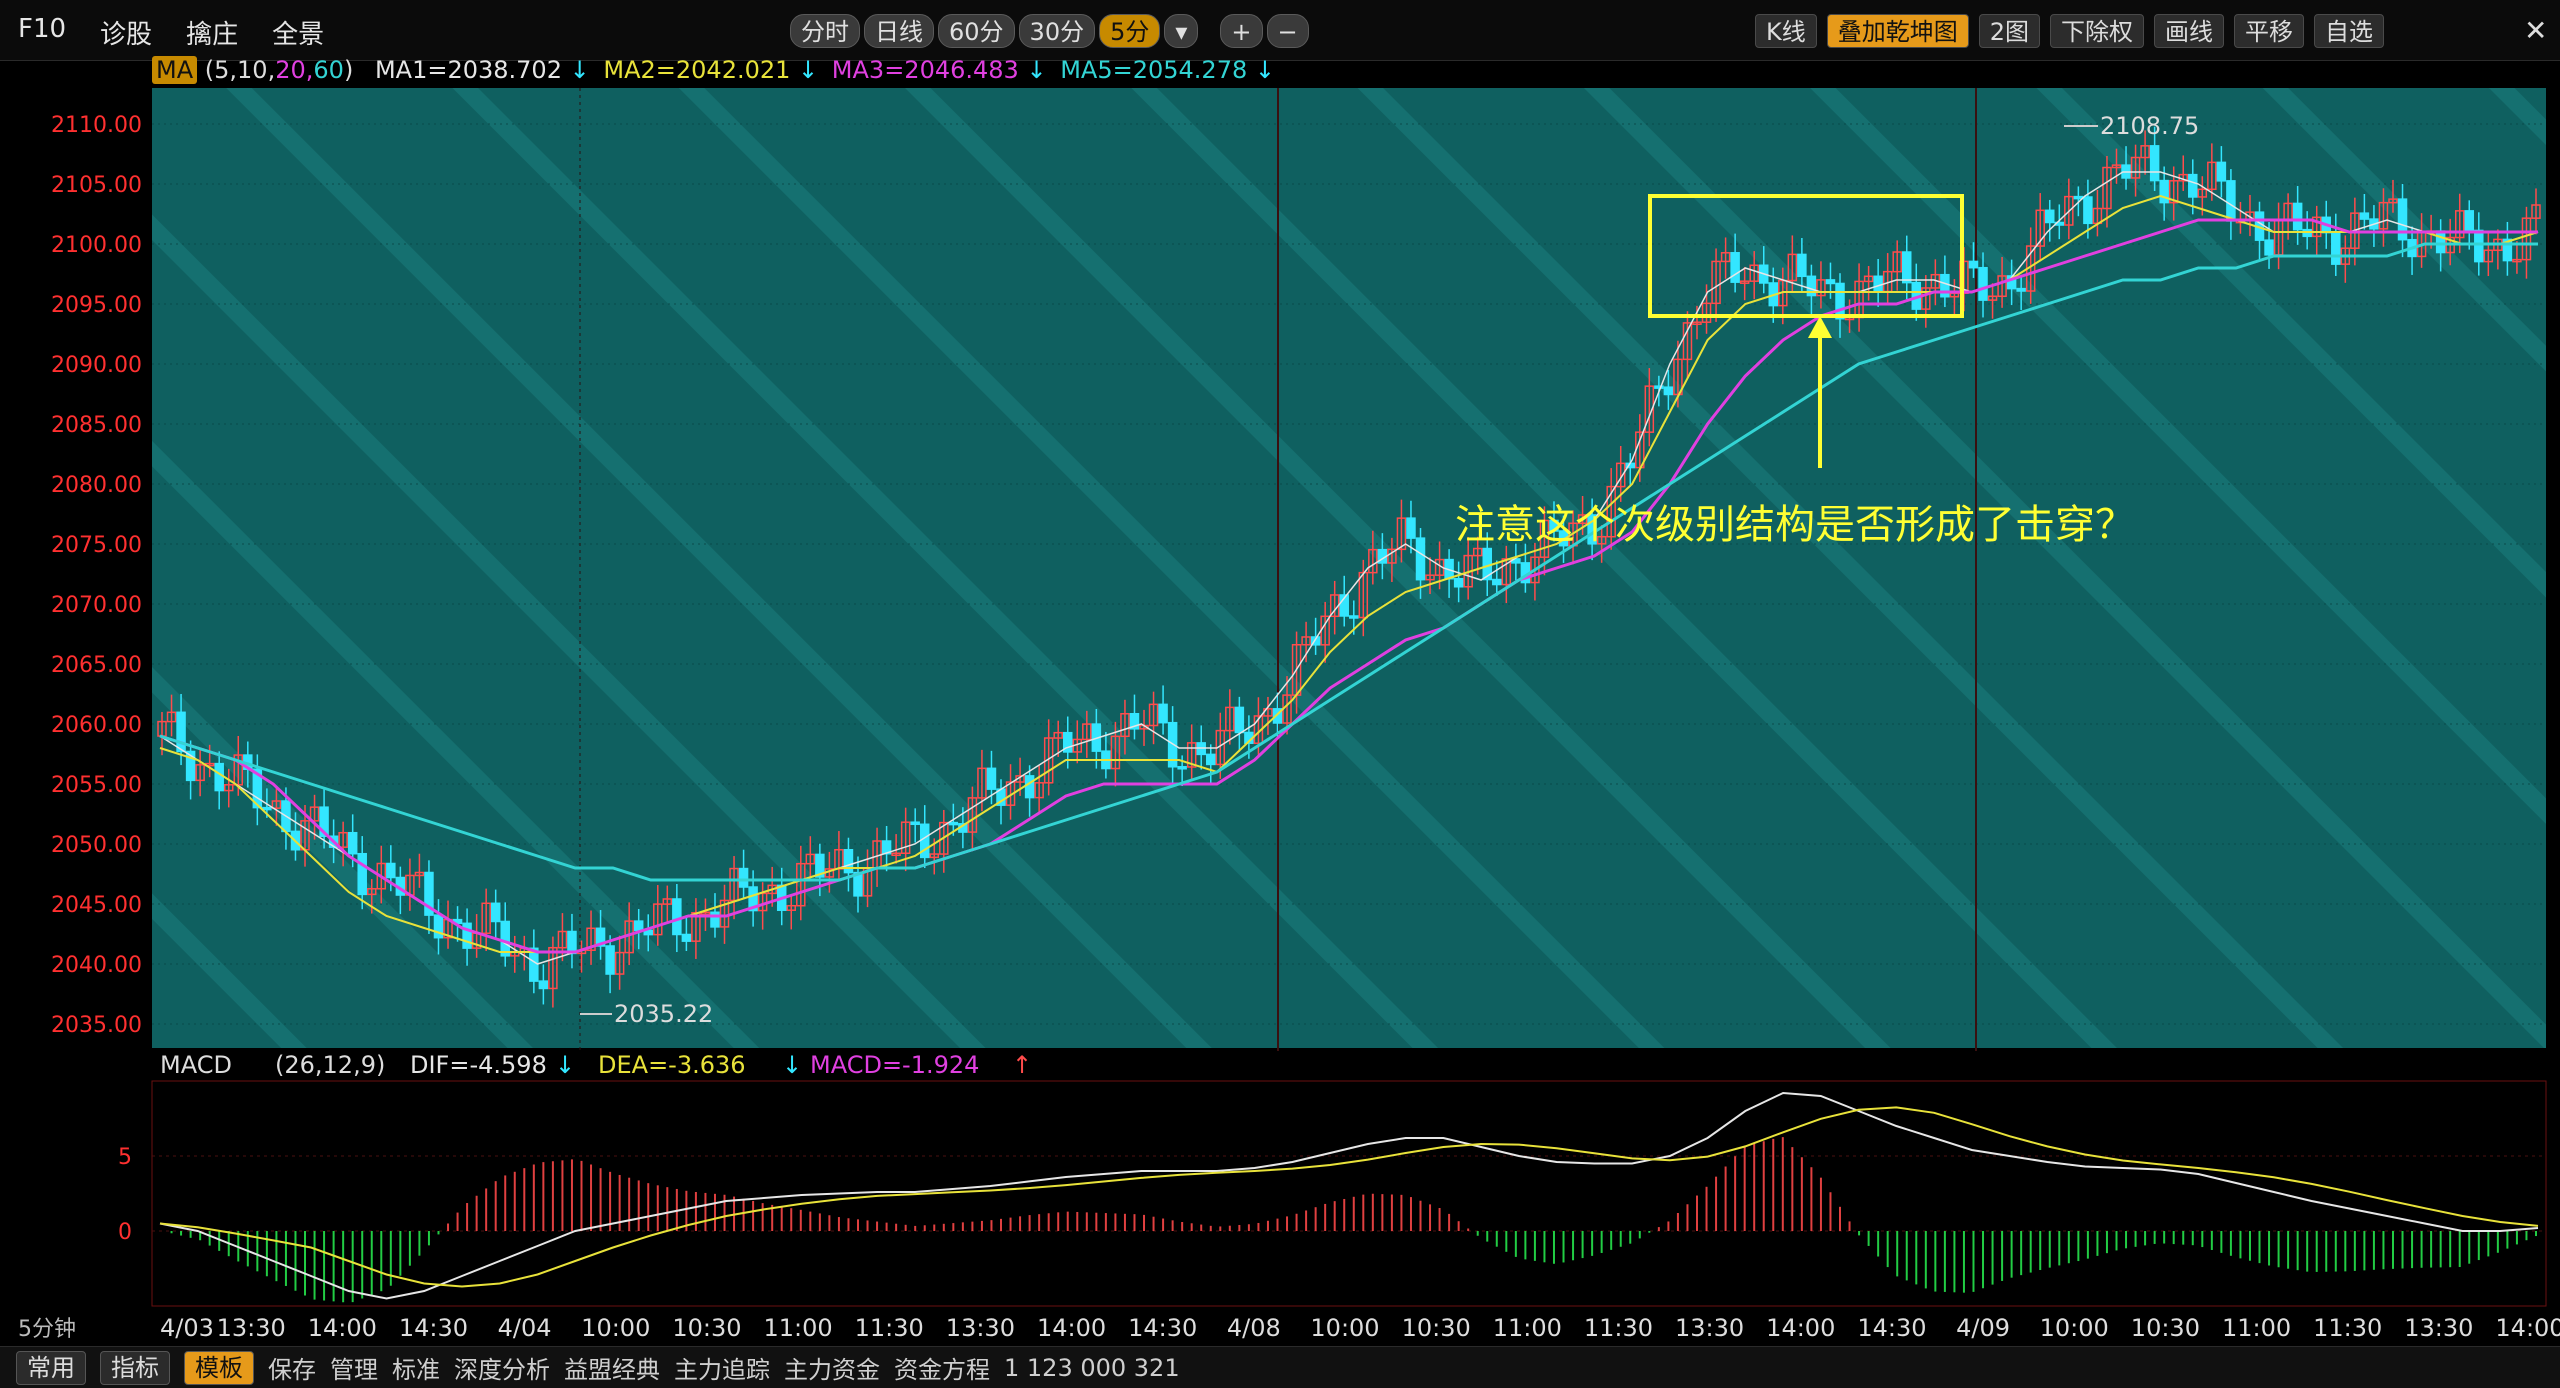 Image resolution: width=2560 pixels, height=1388 pixels. Describe the element at coordinates (2189, 31) in the screenshot. I see `draw-line-button: 画线` at that location.